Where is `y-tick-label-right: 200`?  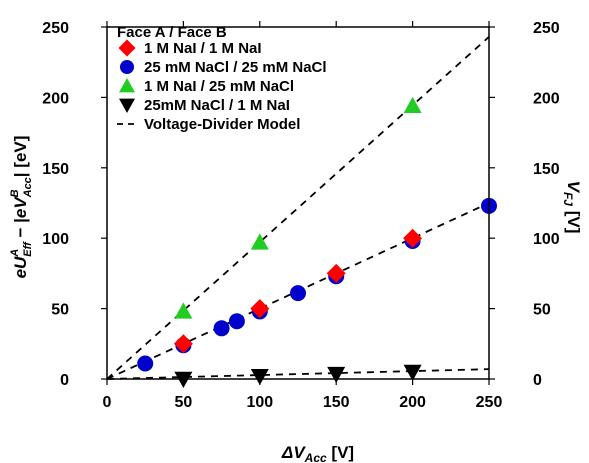 y-tick-label-right: 200 is located at coordinates (546, 98).